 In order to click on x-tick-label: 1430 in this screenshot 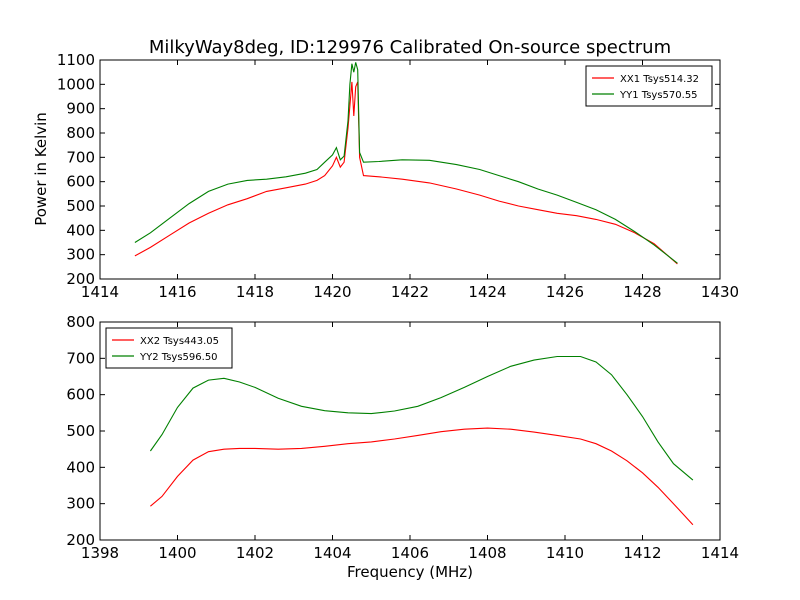, I will do `click(720, 292)`.